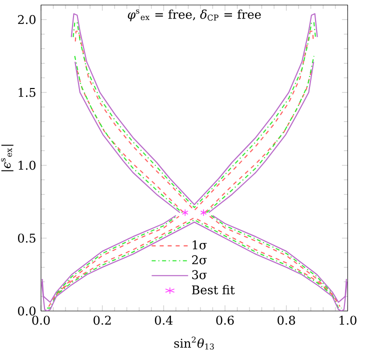  I want to click on x-tick-label: 0.2, so click(102, 320).